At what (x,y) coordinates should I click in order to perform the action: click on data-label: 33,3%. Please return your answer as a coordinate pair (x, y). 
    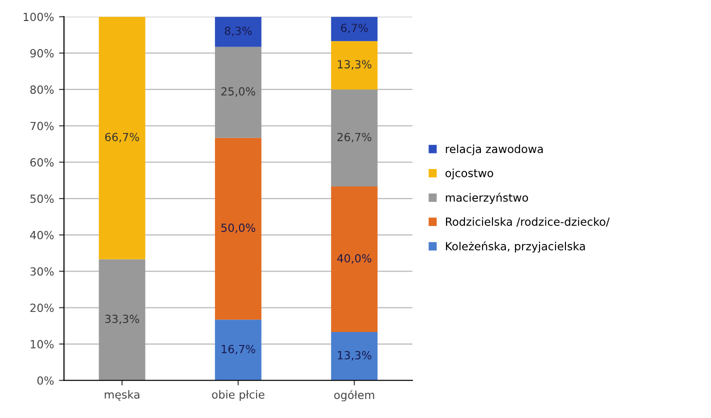
    Looking at the image, I should click on (122, 319).